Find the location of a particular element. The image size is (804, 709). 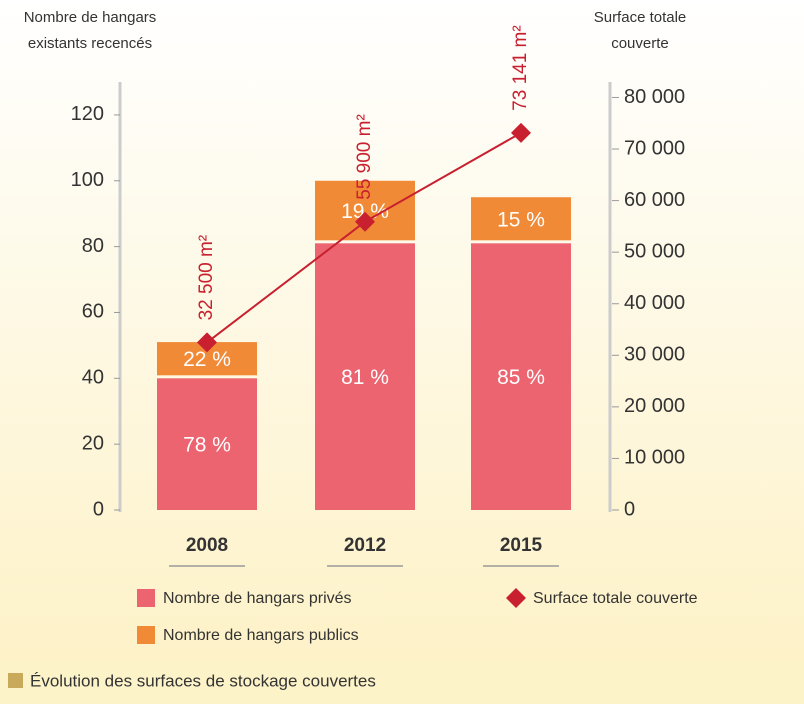

legend-label: Nombre de hangars privés is located at coordinates (257, 598).